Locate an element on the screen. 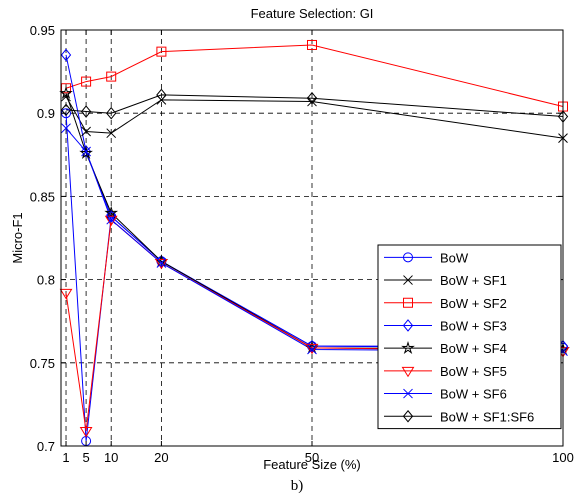  legend-label: BoW + SF4 is located at coordinates (473, 348).